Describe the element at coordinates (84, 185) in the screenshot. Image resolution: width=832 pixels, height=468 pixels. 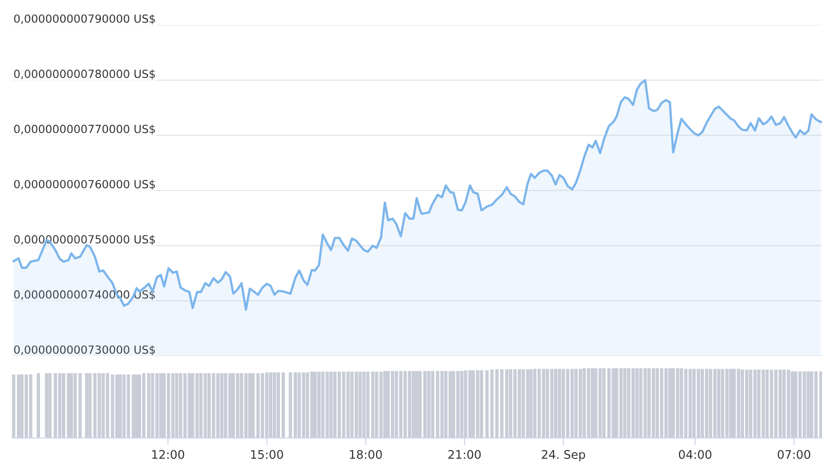
I see `y-tick-label: 0,000000000760000 US$` at that location.